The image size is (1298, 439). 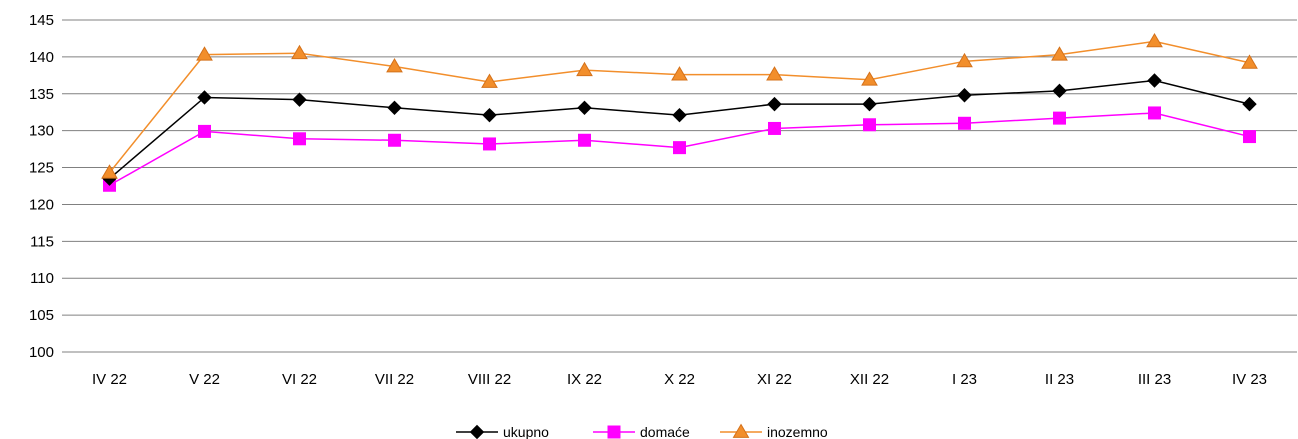 I want to click on legend-label: inozemno, so click(x=797, y=431).